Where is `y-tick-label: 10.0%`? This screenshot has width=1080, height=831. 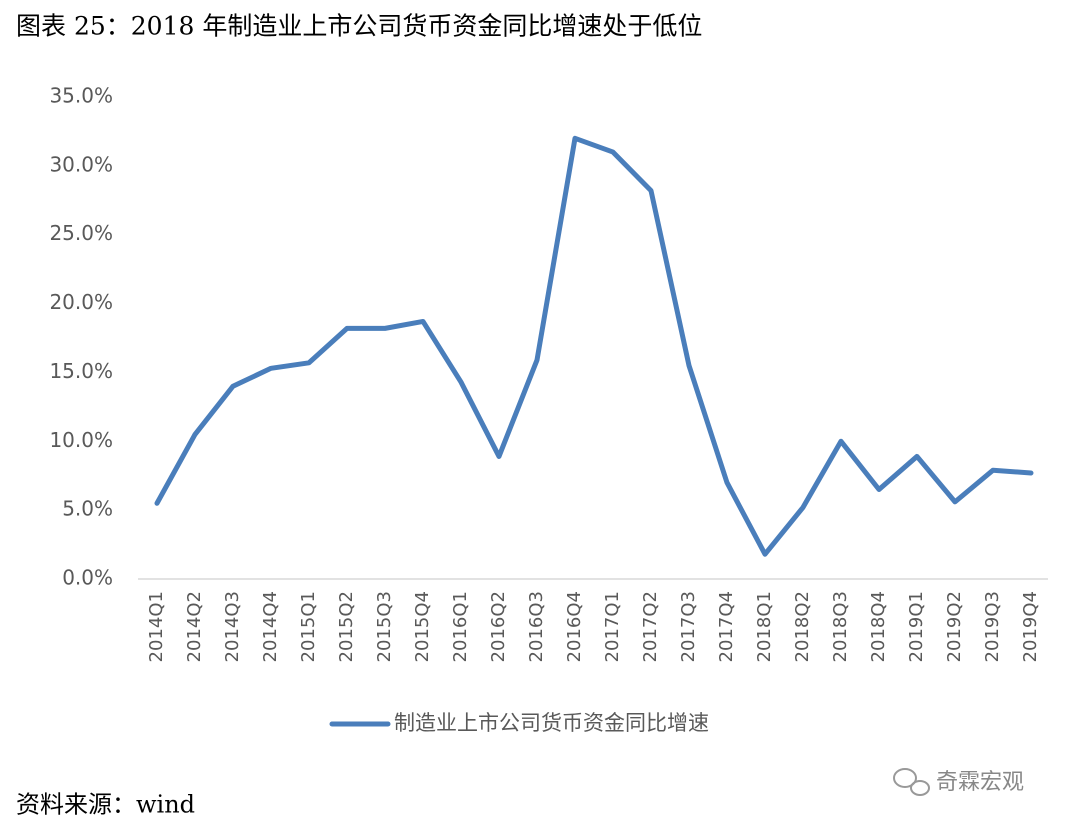 y-tick-label: 10.0% is located at coordinates (81, 440).